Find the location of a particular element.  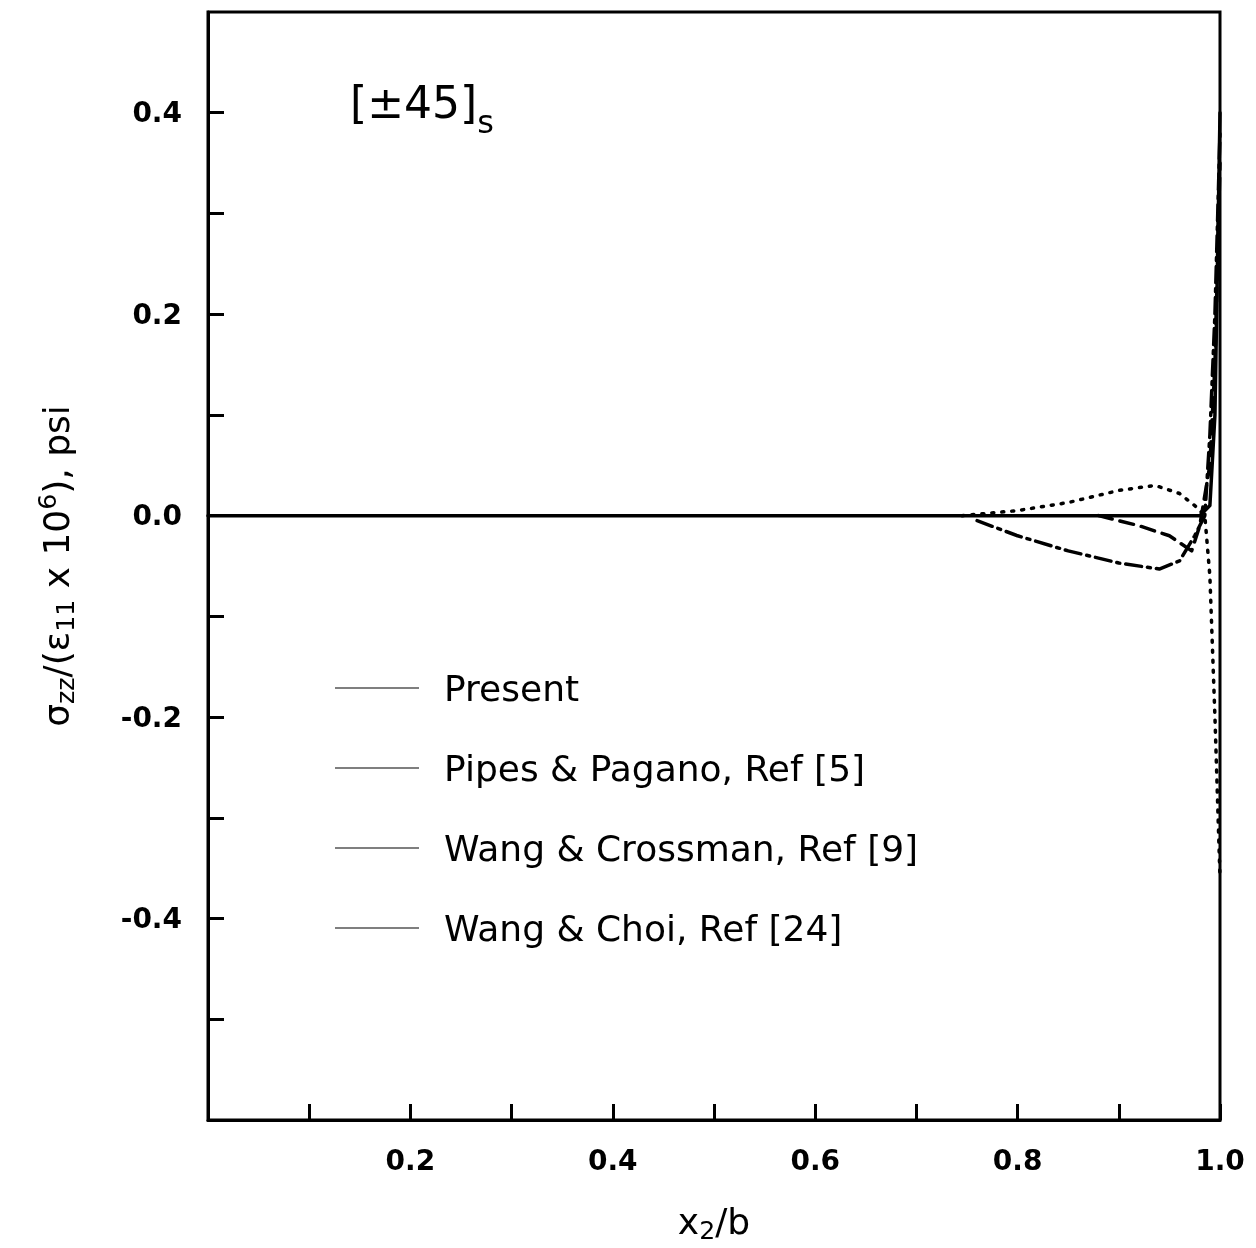

x-tick-label: 0.4 is located at coordinates (613, 1160).